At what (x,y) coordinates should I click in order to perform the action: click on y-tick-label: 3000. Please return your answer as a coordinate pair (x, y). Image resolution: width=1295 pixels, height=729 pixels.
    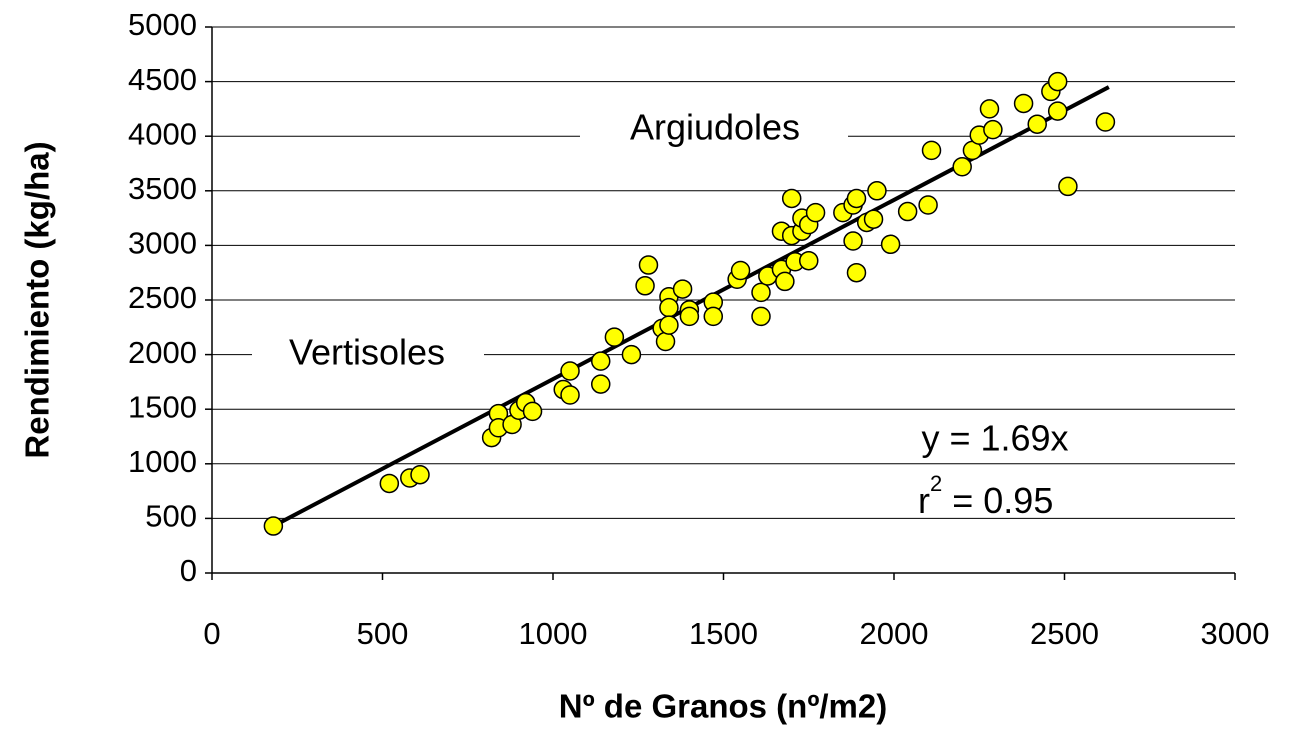
    Looking at the image, I should click on (162, 243).